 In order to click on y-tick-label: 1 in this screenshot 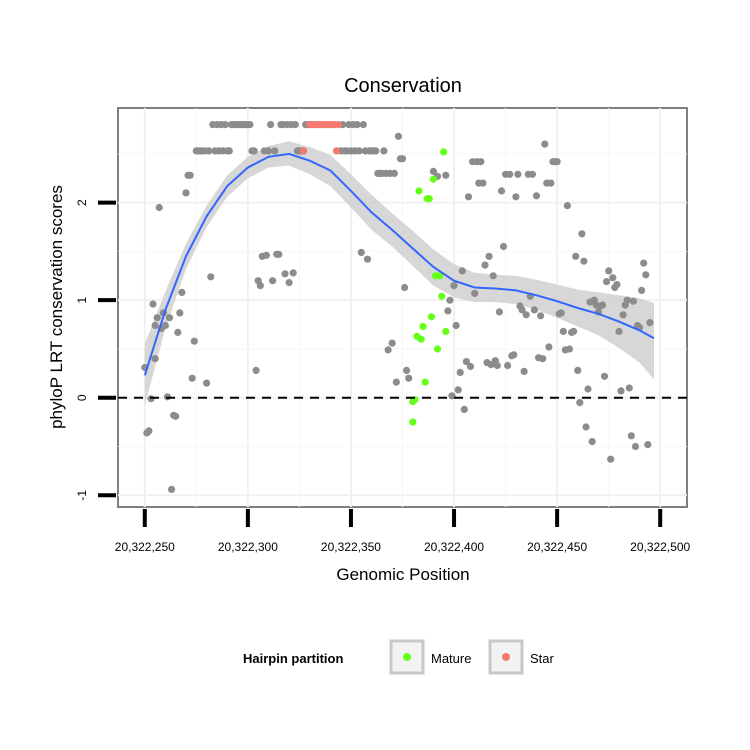, I will do `click(82, 300)`.